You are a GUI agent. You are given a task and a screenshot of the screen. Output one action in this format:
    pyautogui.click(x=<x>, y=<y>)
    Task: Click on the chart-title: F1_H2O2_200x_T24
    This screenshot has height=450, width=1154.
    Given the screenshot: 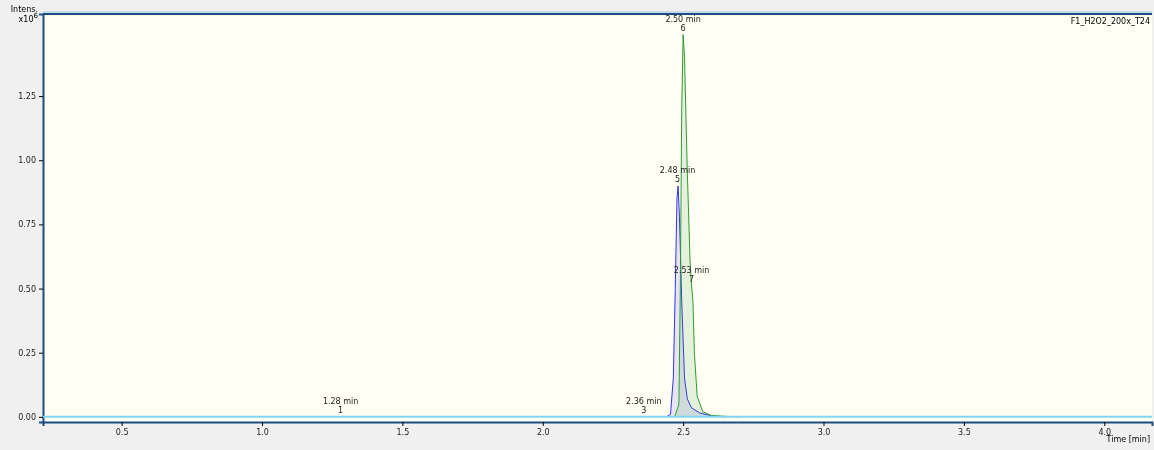 What is the action you would take?
    pyautogui.click(x=1110, y=21)
    